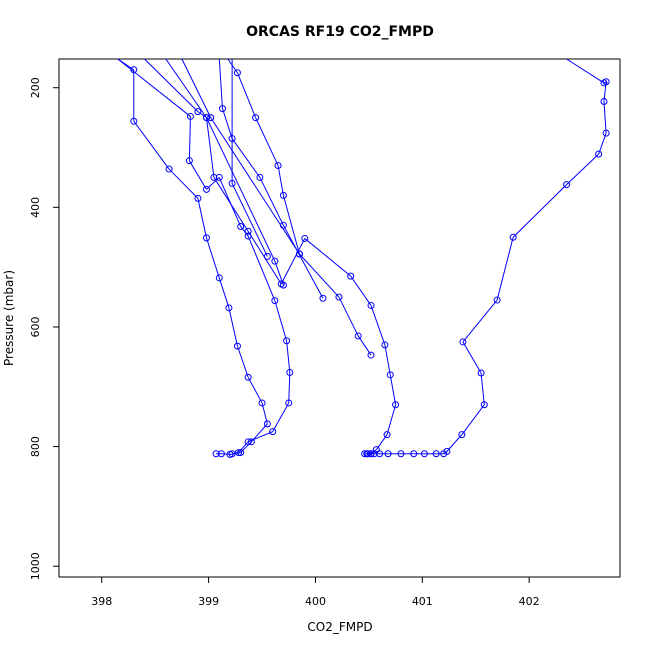 This screenshot has height=650, width=650. Describe the element at coordinates (35, 207) in the screenshot. I see `y-tick-label: 400` at that location.